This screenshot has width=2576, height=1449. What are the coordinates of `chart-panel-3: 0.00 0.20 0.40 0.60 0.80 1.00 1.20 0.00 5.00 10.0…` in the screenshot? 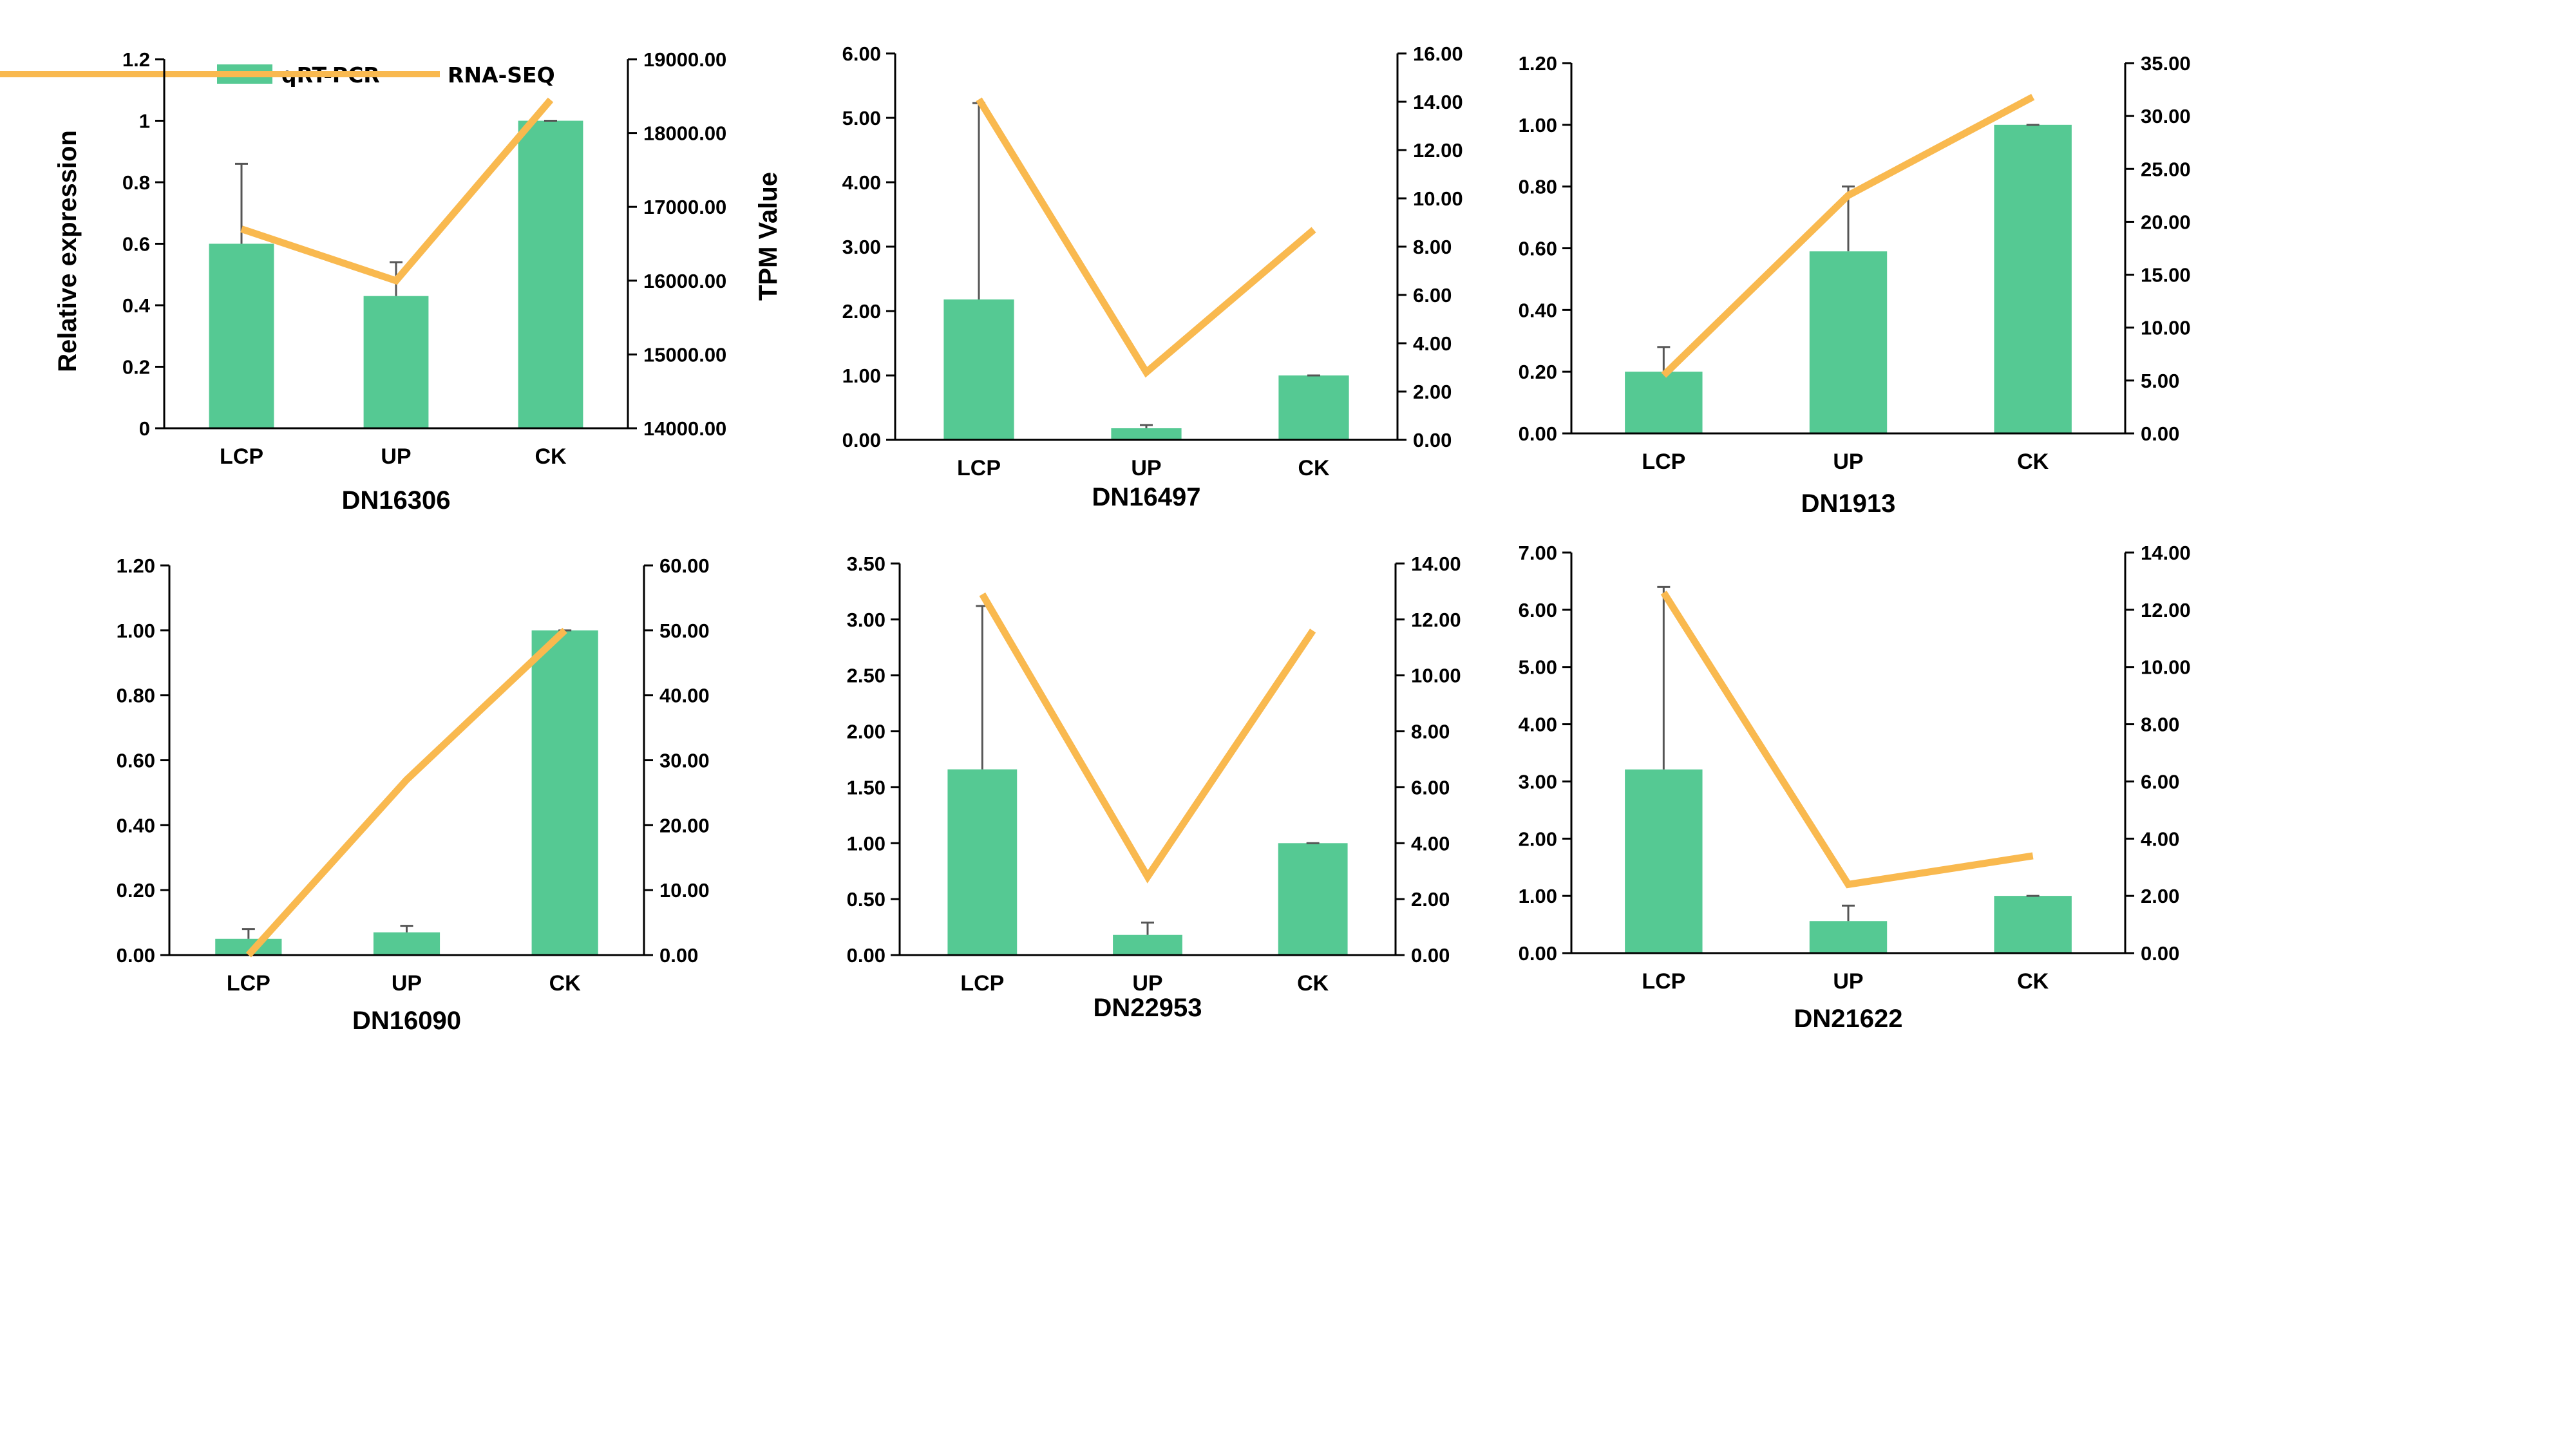 It's located at (1855, 285).